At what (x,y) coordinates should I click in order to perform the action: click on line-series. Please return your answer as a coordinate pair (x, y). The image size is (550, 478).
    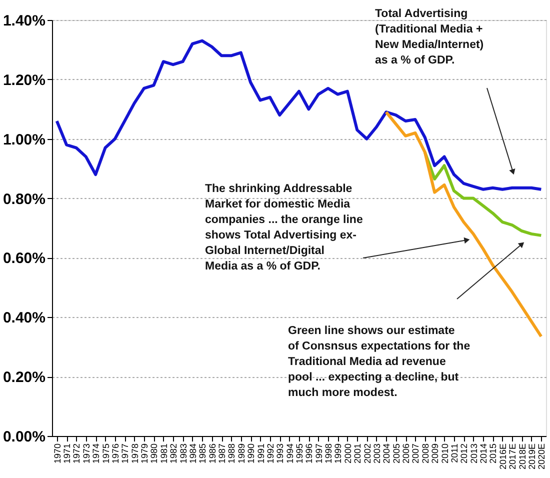
    Looking at the image, I should click on (463, 224).